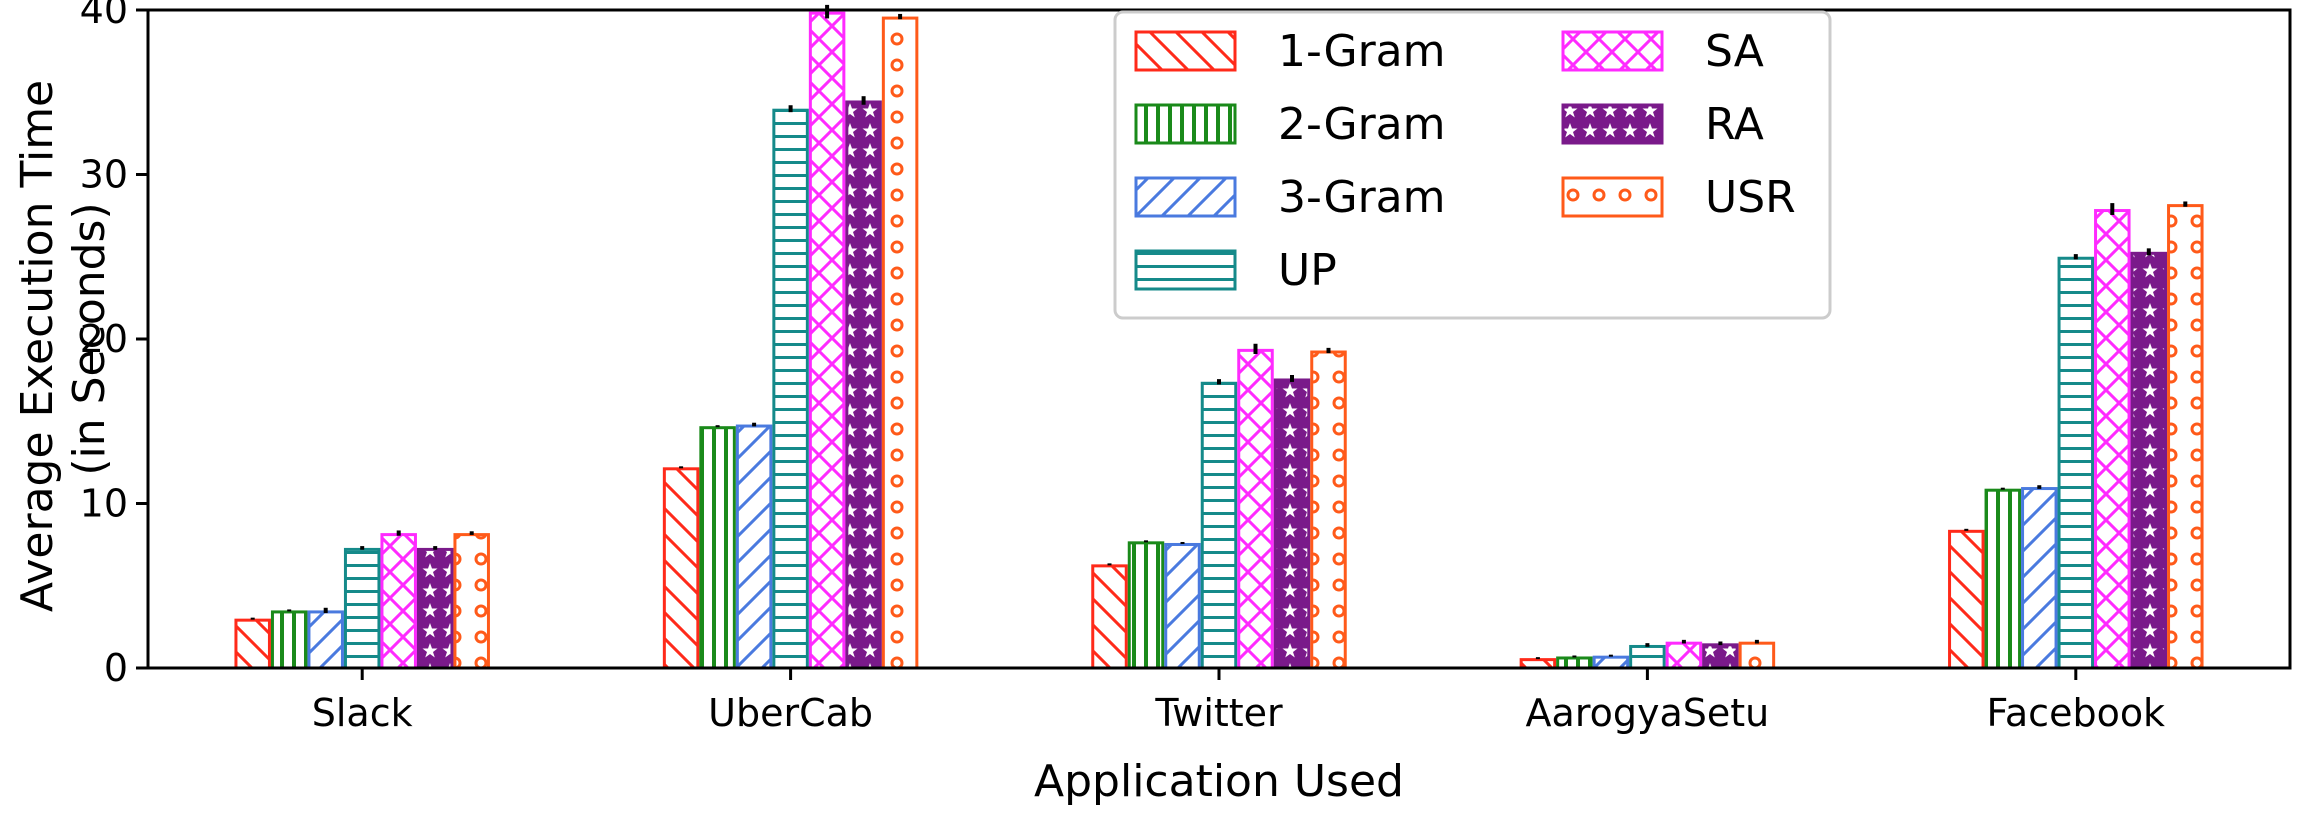 Image resolution: width=2313 pixels, height=813 pixels. What do you see at coordinates (681, 568) in the screenshot?
I see `bar-ubercab-1-gram` at bounding box center [681, 568].